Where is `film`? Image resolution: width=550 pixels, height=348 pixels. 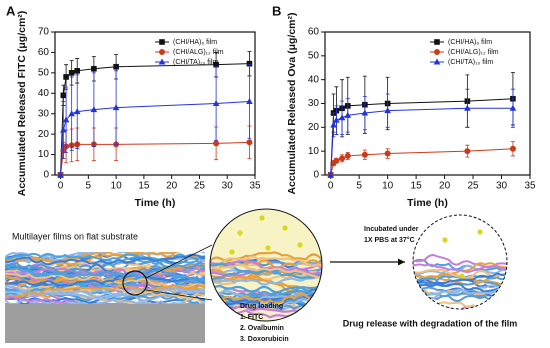 film is located at coordinates (105, 278).